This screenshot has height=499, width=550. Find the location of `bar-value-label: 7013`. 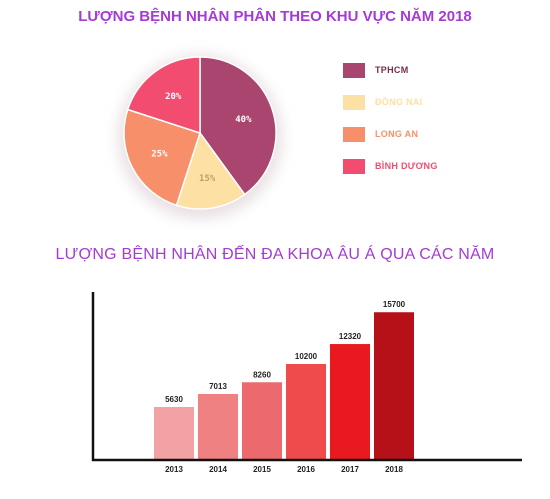

bar-value-label: 7013 is located at coordinates (218, 386).